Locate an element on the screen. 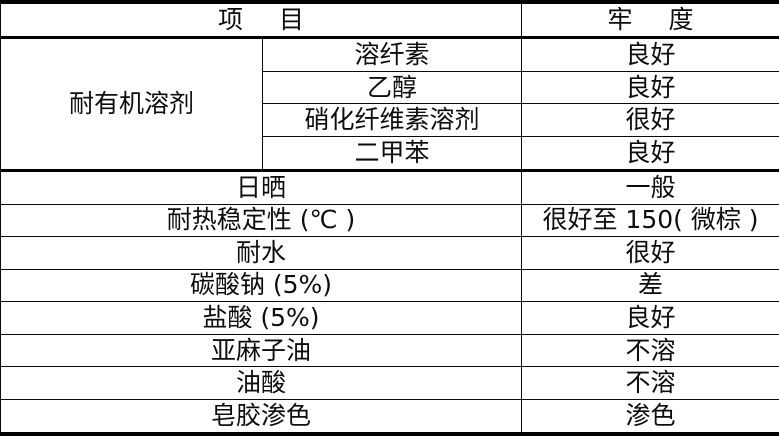  item-cell: 碳酸钠 (5%) is located at coordinates (261, 285).